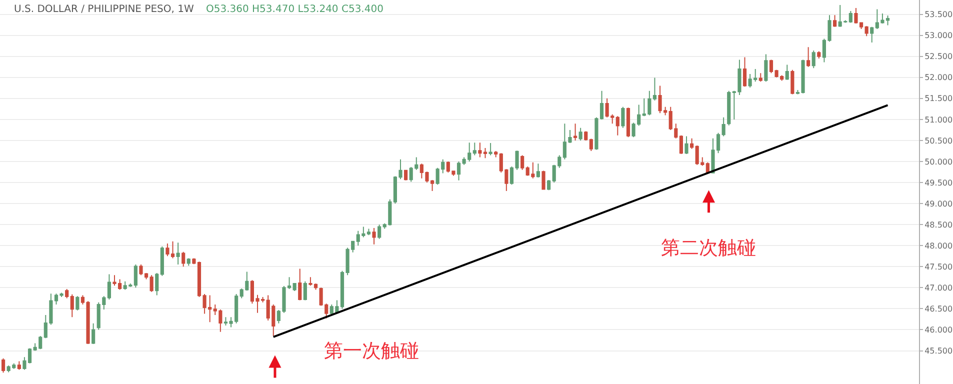 The height and width of the screenshot is (384, 953). What do you see at coordinates (938, 77) in the screenshot?
I see `y-tick-label: 52.000` at bounding box center [938, 77].